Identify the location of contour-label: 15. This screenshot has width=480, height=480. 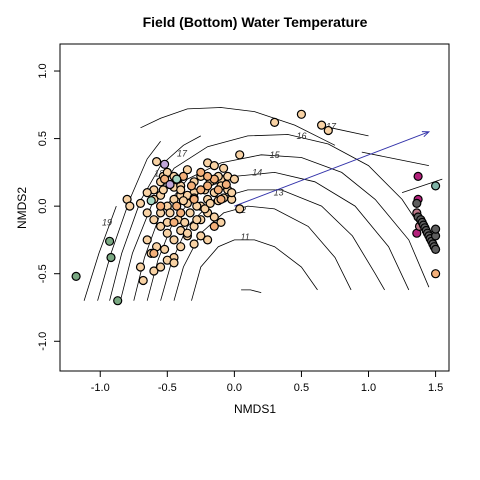
(275, 155).